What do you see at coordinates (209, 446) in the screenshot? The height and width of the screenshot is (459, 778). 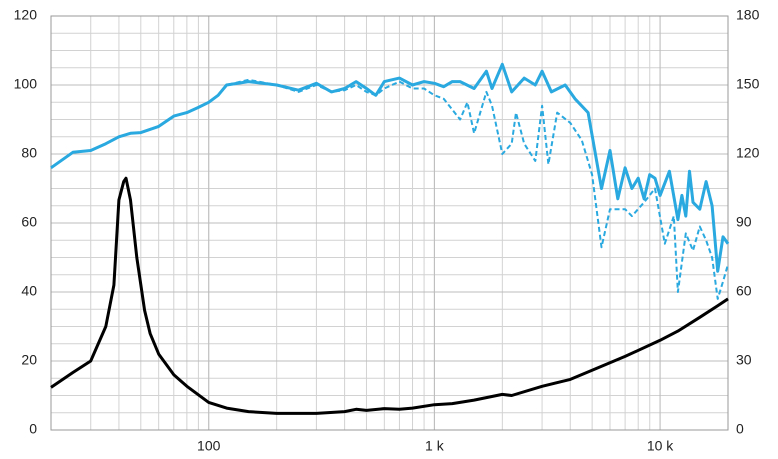 I see `x-tick-label: 100` at bounding box center [209, 446].